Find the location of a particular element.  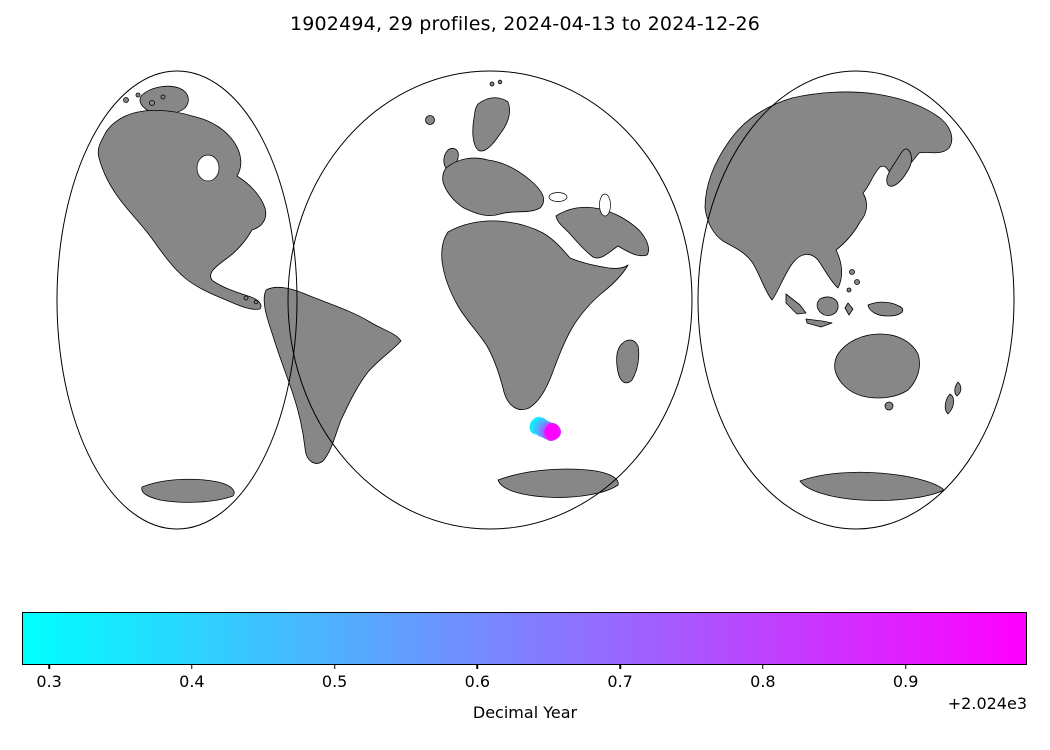

colorbar-label: Decimal Year is located at coordinates (525, 712).